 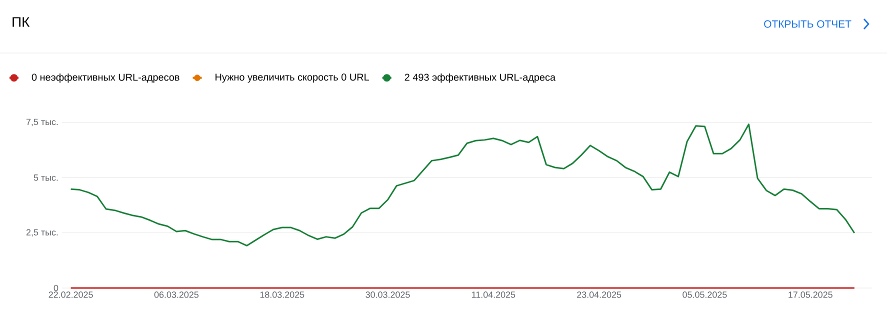 I want to click on x-tick-label: 23.04.2025, so click(x=599, y=295).